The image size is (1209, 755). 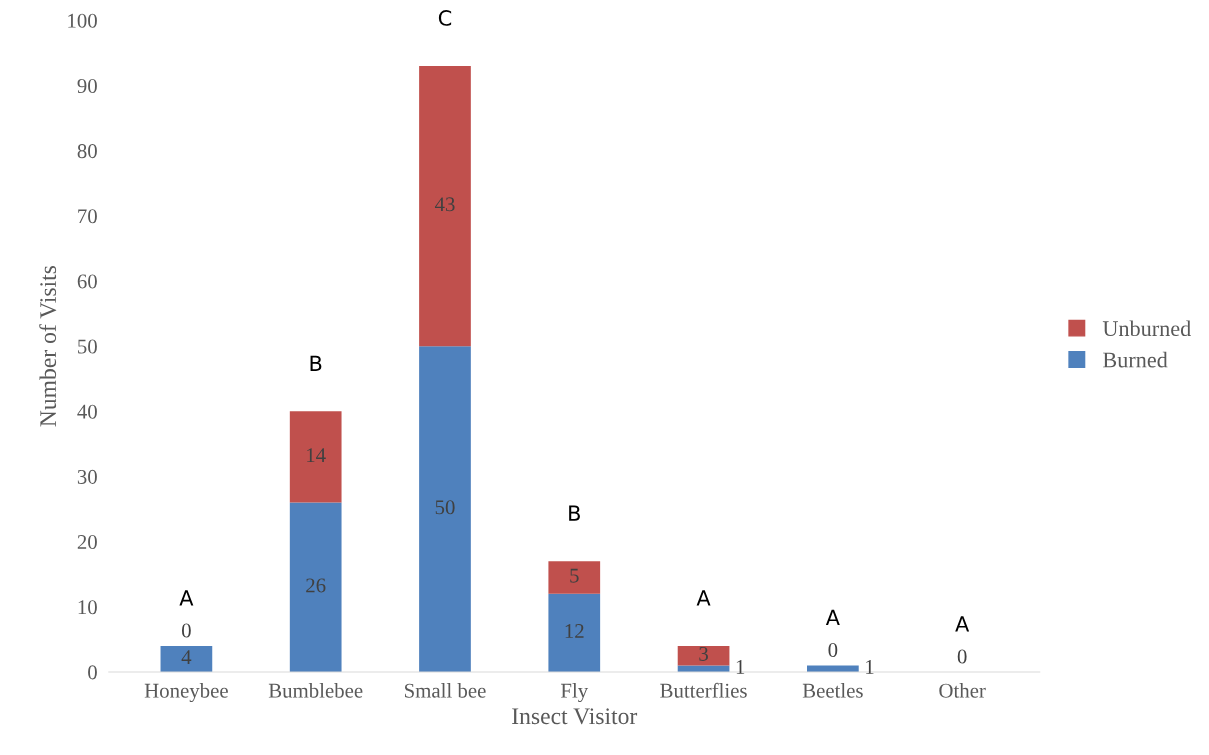 I want to click on data-label: 50, so click(x=445, y=507).